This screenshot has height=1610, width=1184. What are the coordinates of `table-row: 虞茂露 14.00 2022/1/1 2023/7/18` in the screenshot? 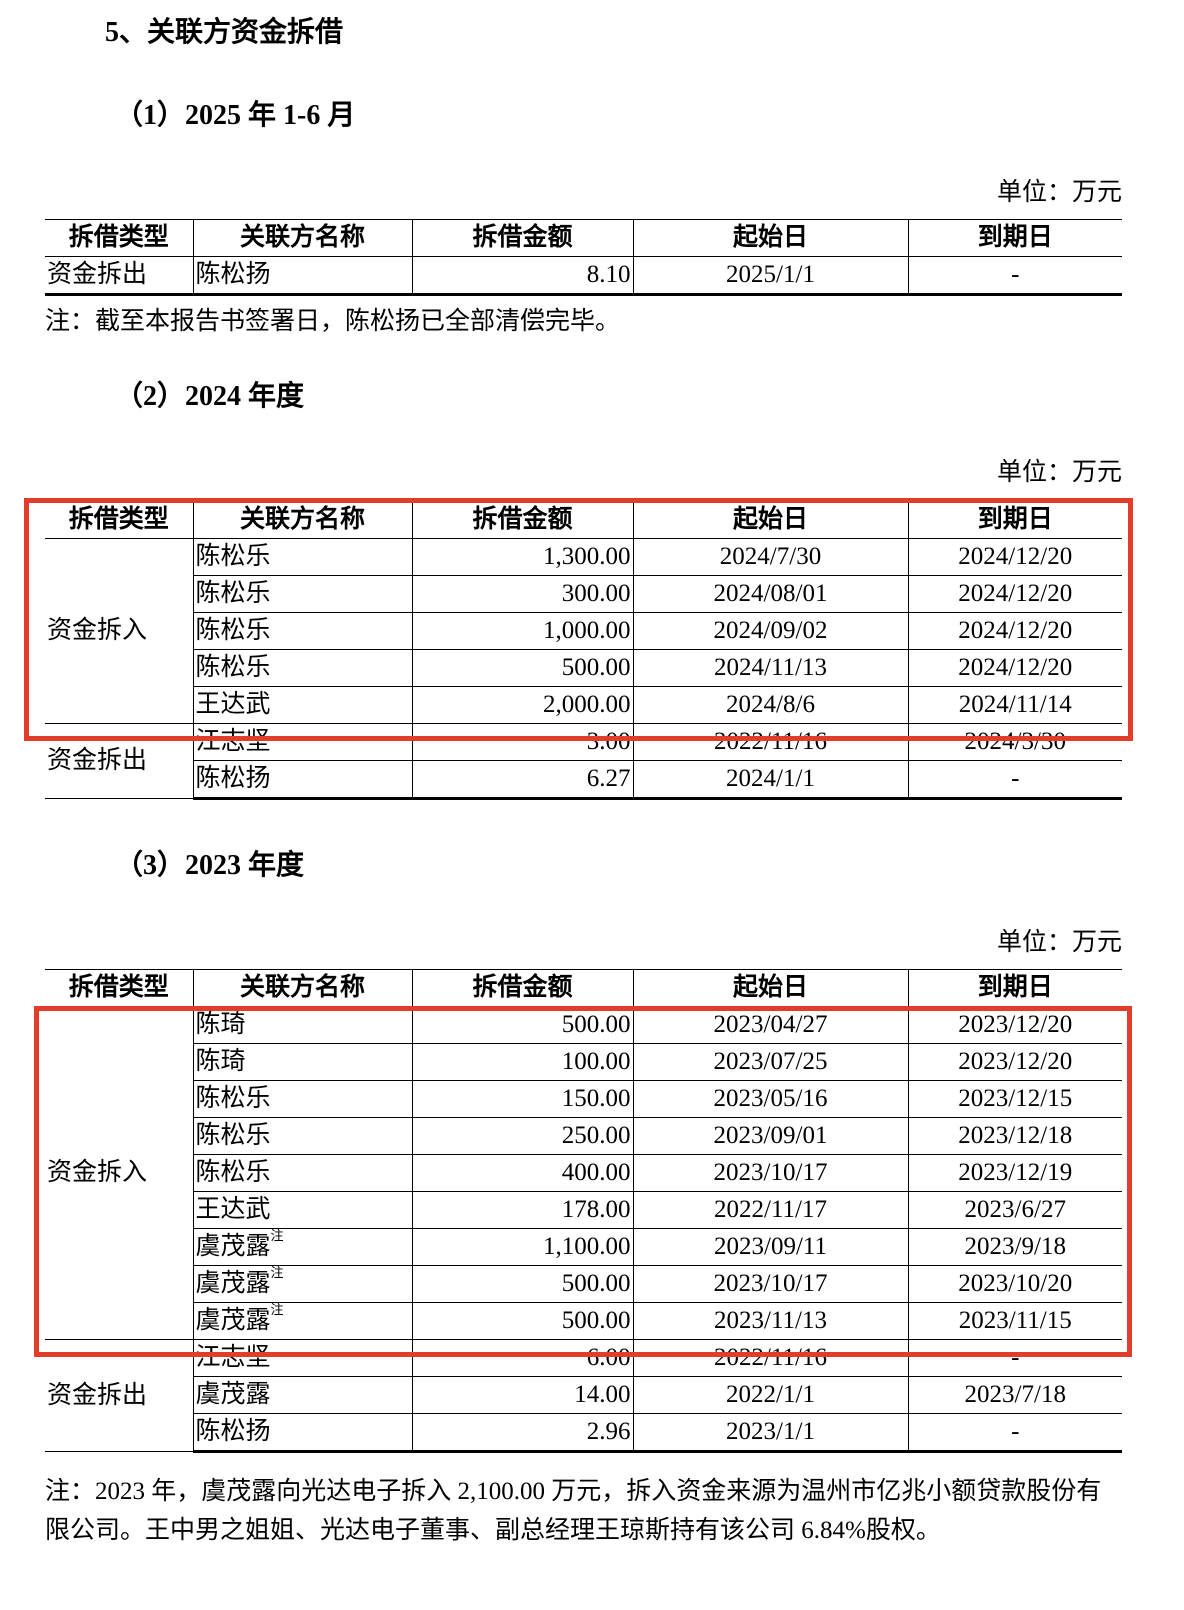 It's located at (583, 1395).